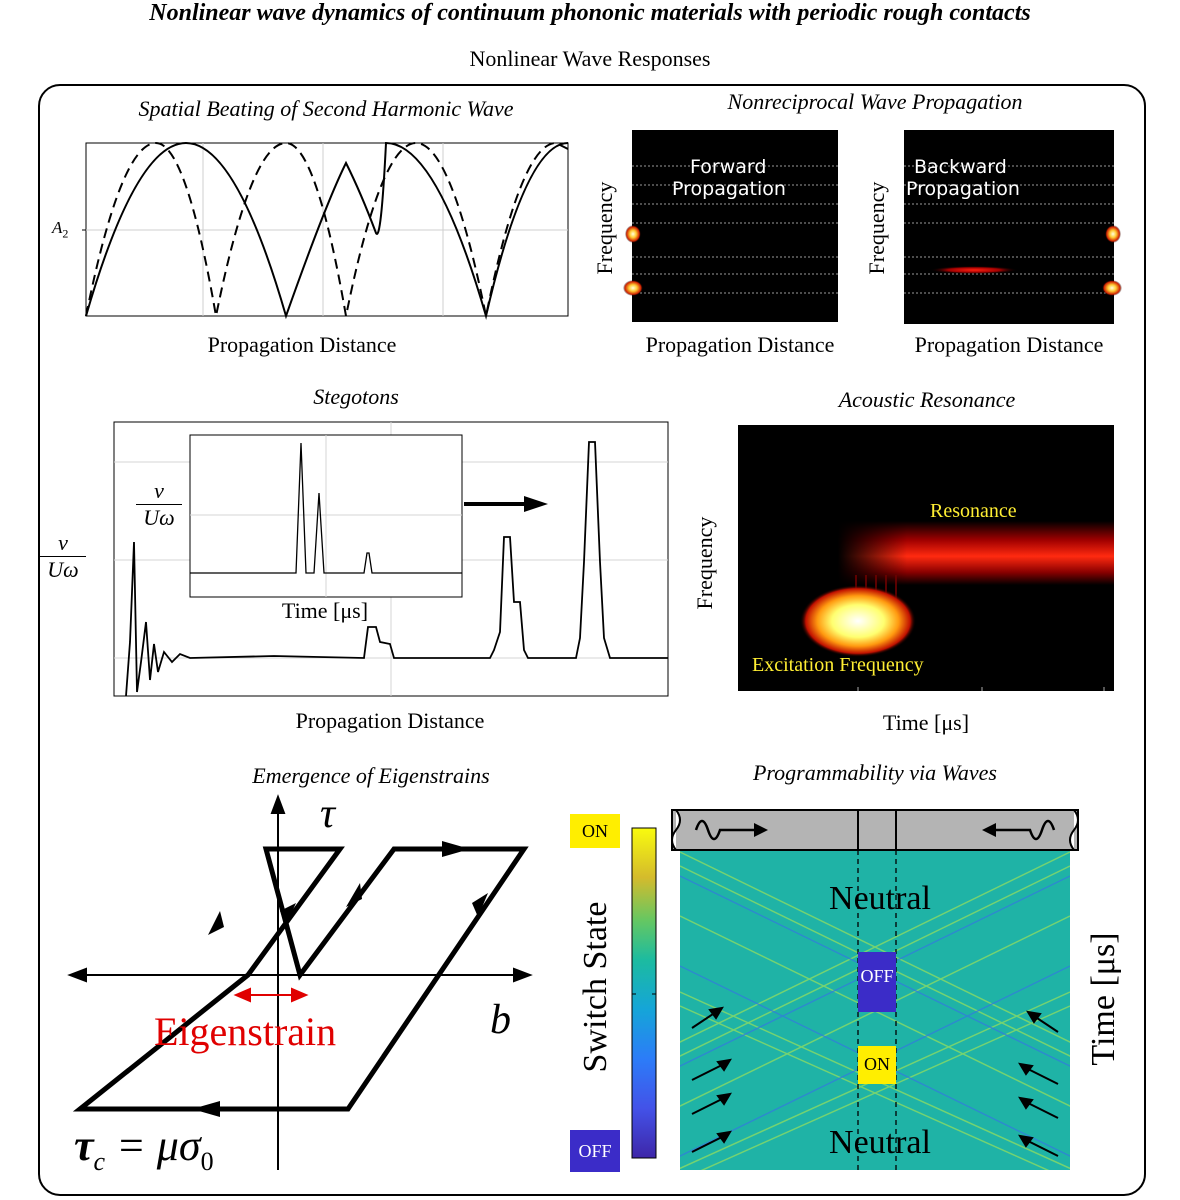 This screenshot has height=1200, width=1180. I want to click on eigenstrain-hysteresis-diagram, so click(300, 982).